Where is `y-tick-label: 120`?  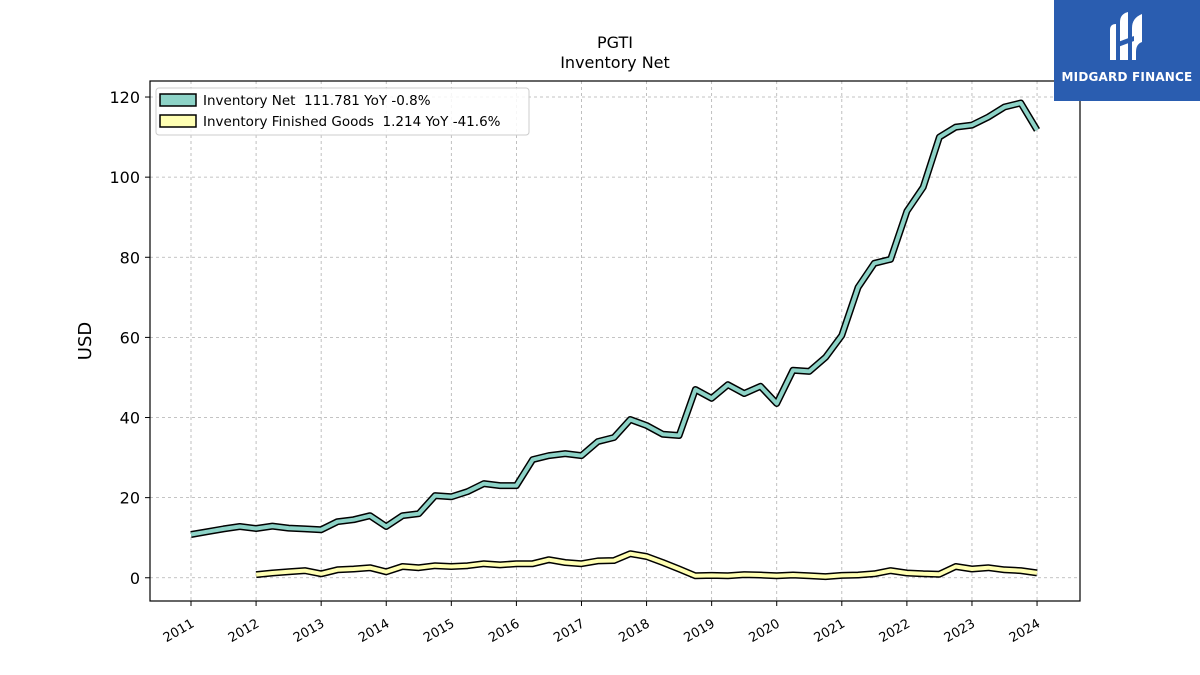 y-tick-label: 120 is located at coordinates (124, 97).